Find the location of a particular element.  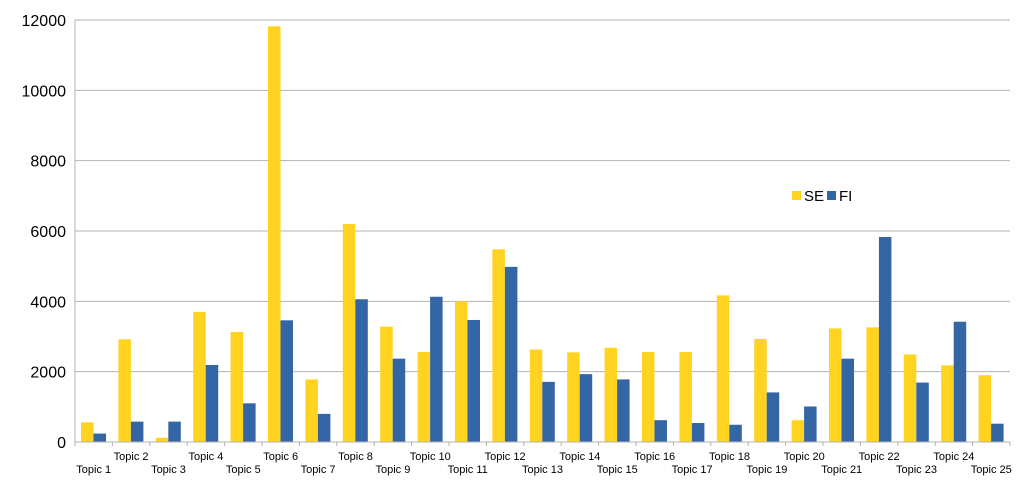

x-tick-label: Topic 15 is located at coordinates (617, 470).